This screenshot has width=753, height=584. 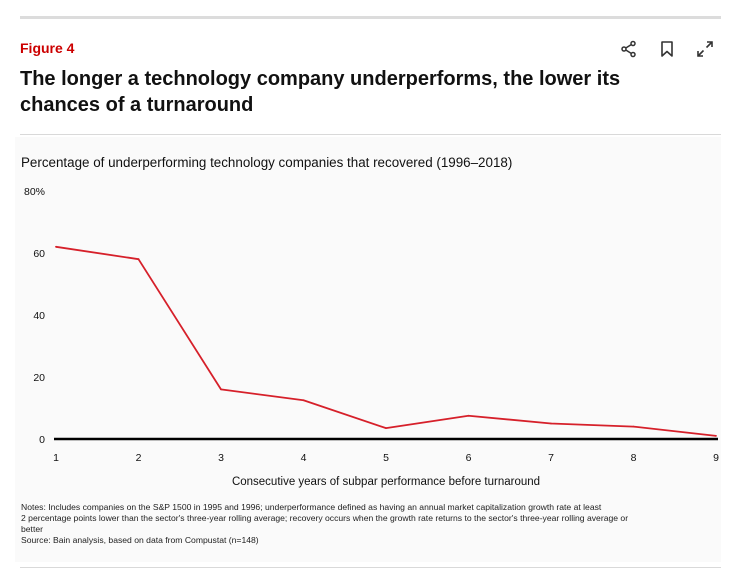 I want to click on x-tick-label: 6, so click(x=469, y=458).